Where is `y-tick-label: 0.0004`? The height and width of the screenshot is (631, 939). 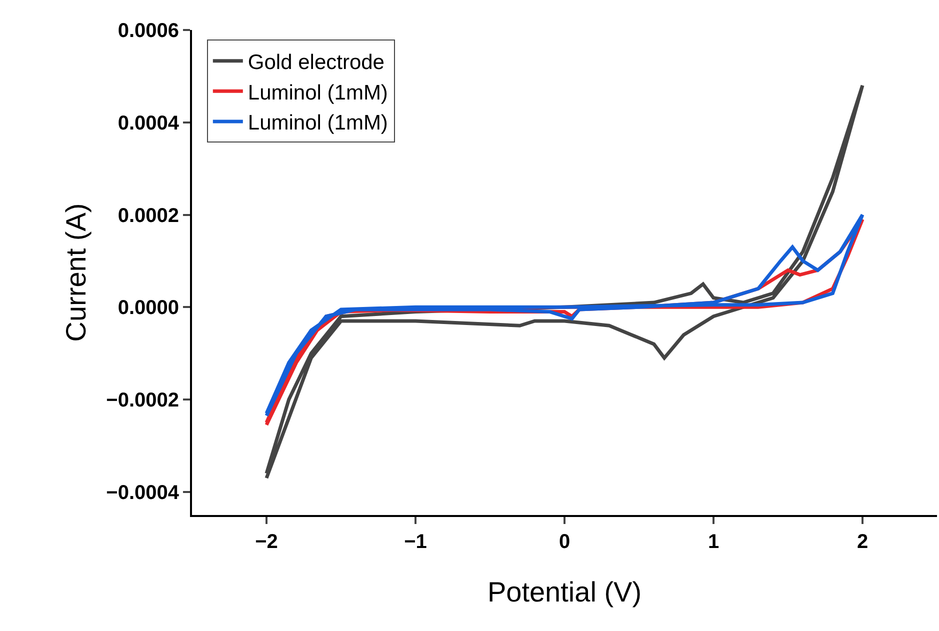
y-tick-label: 0.0004 is located at coordinates (149, 123).